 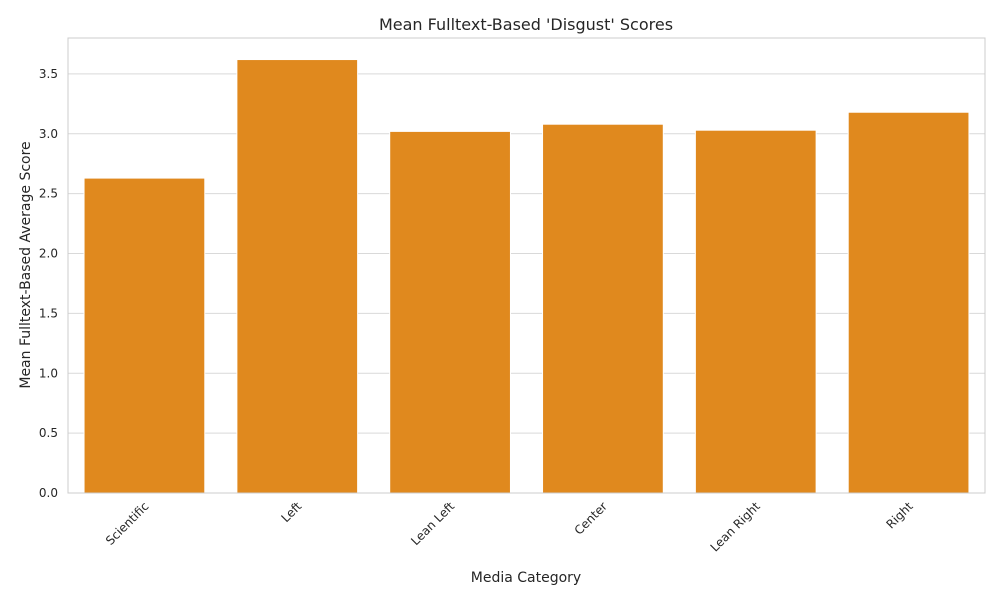 What do you see at coordinates (48, 194) in the screenshot?
I see `y-tick-label: 2.5` at bounding box center [48, 194].